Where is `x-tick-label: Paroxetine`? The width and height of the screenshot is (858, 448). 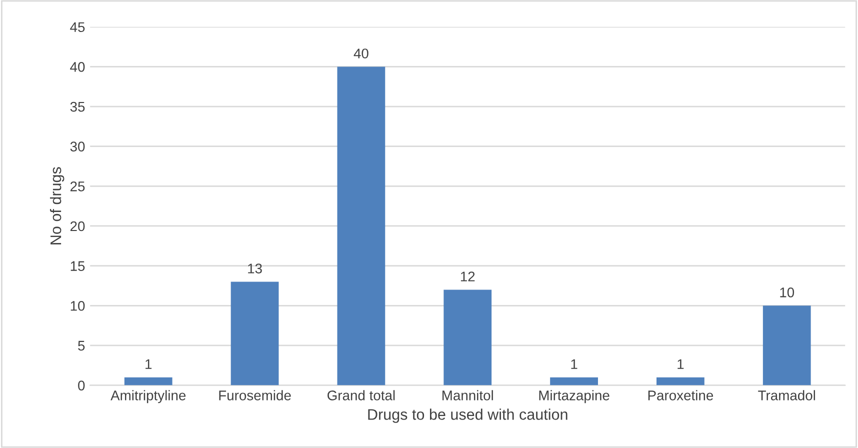
x-tick-label: Paroxetine is located at coordinates (681, 395).